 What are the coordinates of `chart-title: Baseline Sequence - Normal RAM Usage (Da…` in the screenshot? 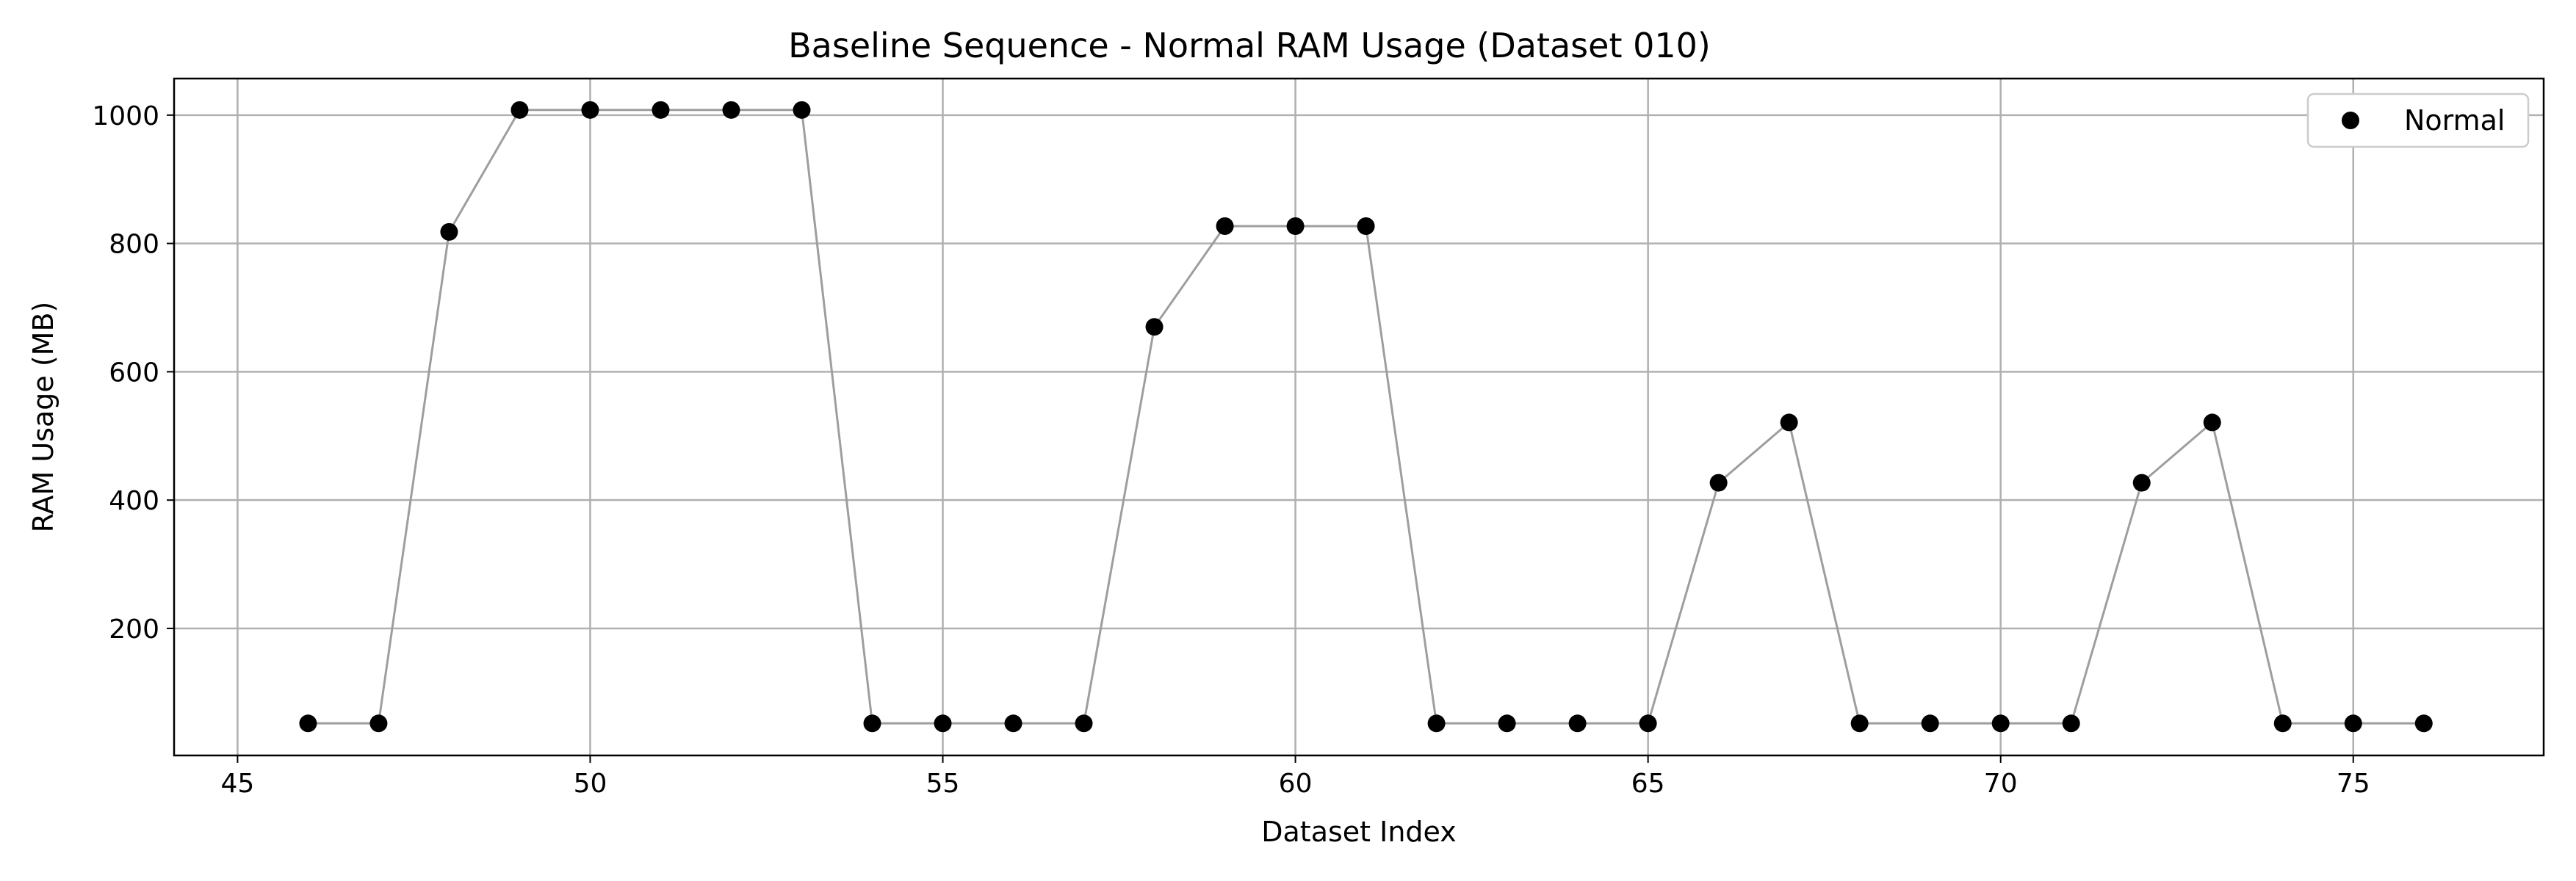 It's located at (1249, 45).